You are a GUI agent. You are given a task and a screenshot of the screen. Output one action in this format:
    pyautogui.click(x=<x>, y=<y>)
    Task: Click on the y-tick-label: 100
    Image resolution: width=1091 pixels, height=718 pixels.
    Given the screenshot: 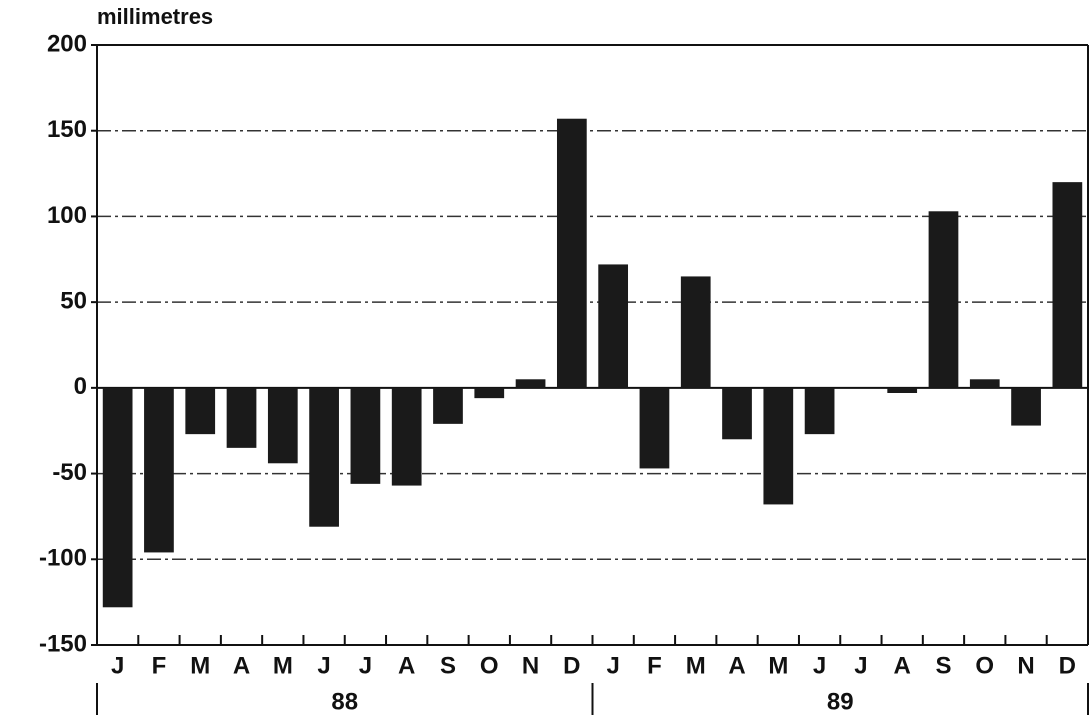 What is the action you would take?
    pyautogui.click(x=67, y=215)
    